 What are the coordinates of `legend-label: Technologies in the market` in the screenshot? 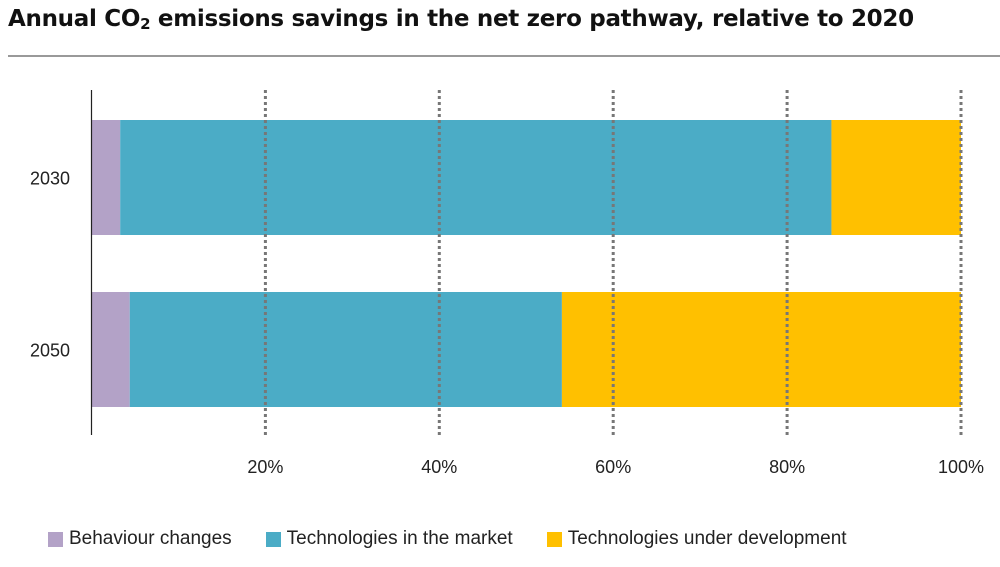 It's located at (399, 538).